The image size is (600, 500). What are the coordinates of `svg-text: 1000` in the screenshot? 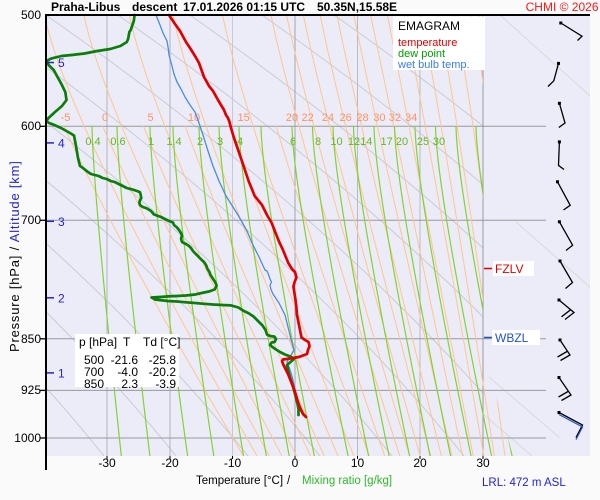 It's located at (27, 438).